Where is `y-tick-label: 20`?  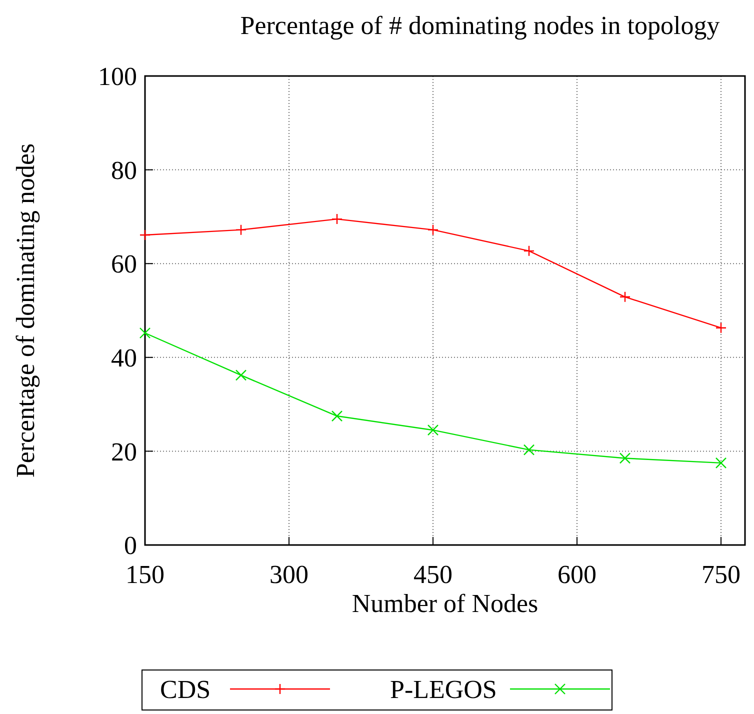
y-tick-label: 20 is located at coordinates (124, 451).